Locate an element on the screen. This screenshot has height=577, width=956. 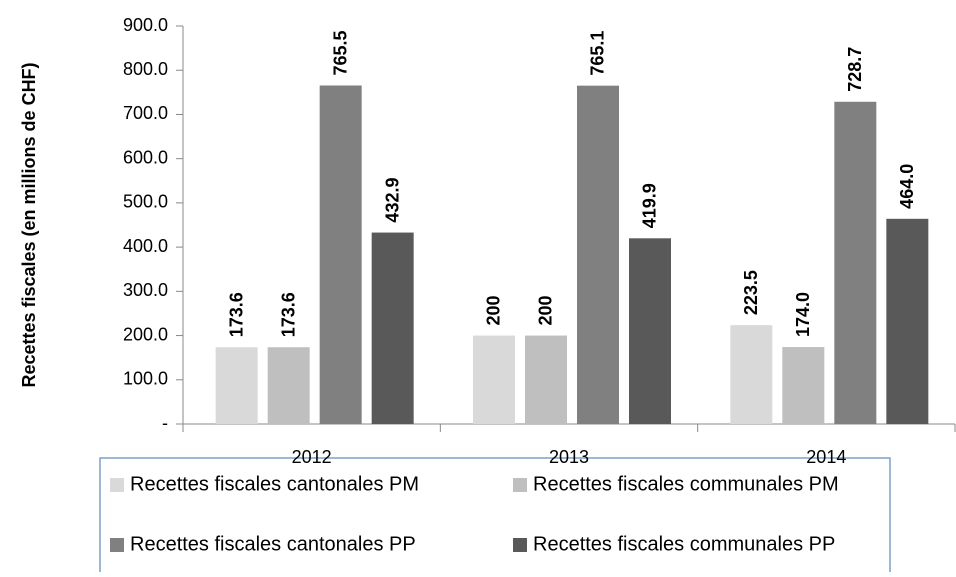
legend-label: Recettes fiscales communales PP is located at coordinates (684, 544).